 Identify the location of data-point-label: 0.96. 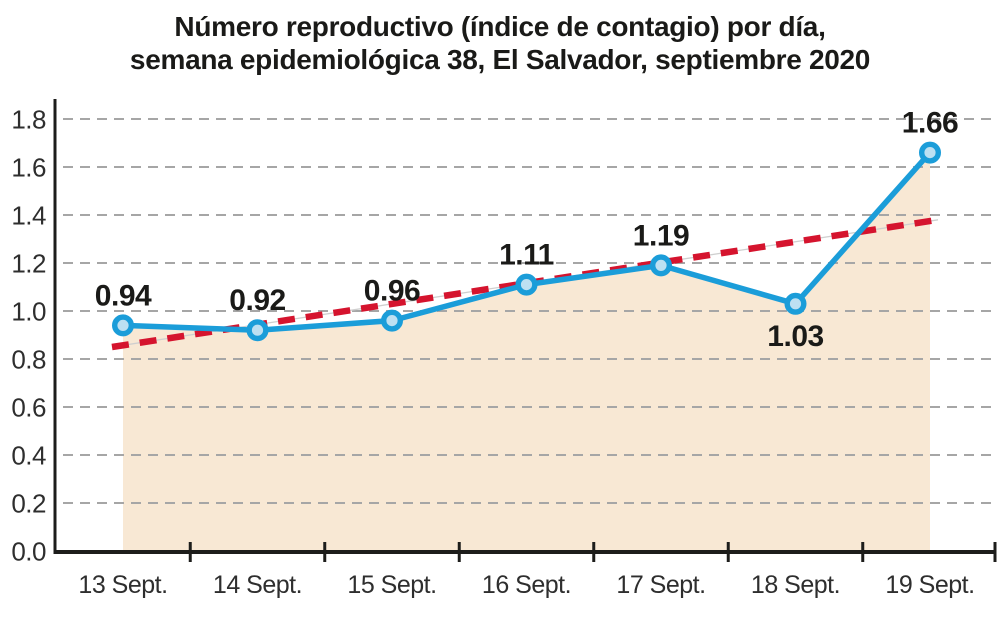
(392, 291).